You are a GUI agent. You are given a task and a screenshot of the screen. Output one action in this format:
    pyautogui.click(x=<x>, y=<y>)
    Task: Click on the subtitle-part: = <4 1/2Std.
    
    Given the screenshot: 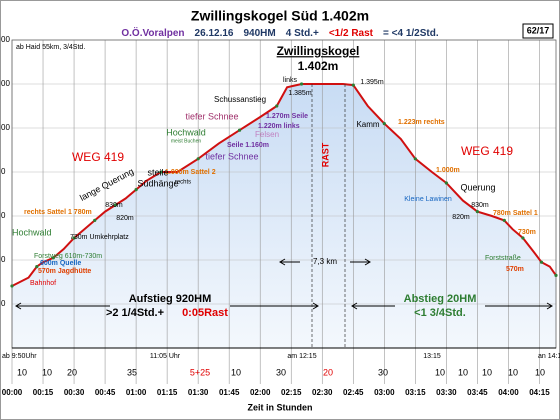 What is the action you would take?
    pyautogui.click(x=411, y=33)
    